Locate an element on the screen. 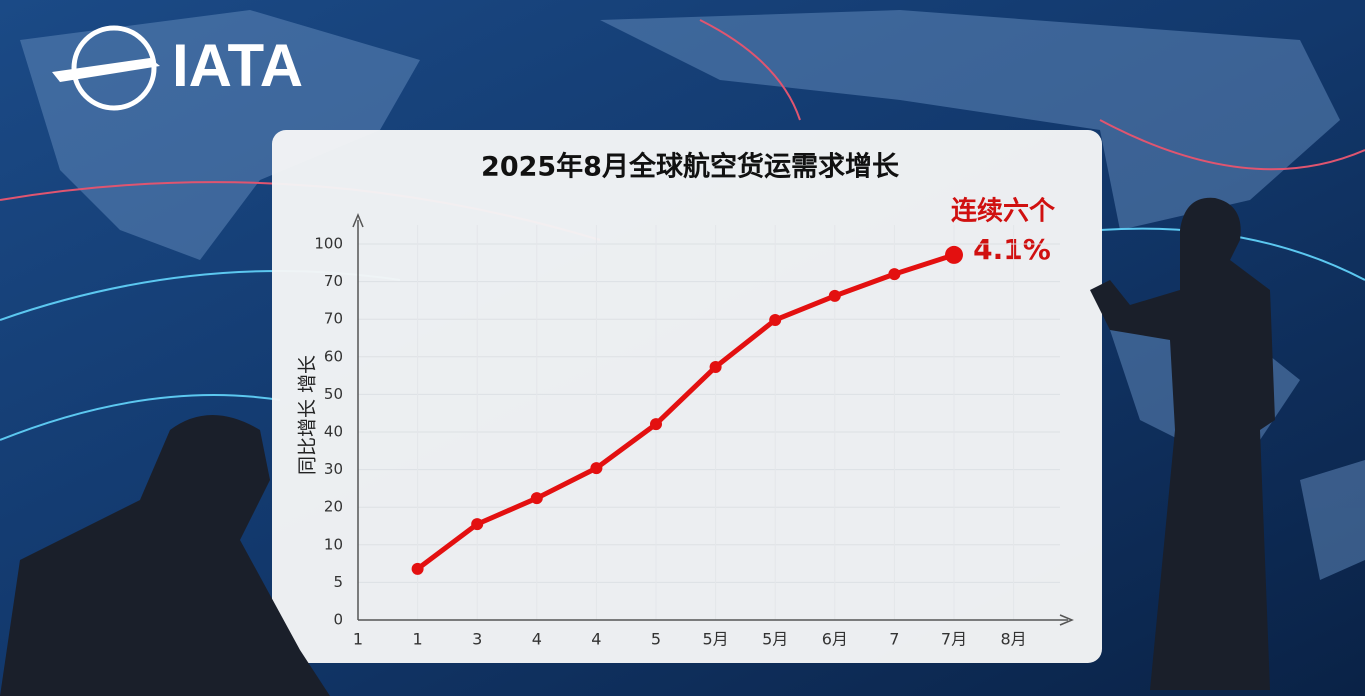  annotation: 4.1% is located at coordinates (1012, 249).